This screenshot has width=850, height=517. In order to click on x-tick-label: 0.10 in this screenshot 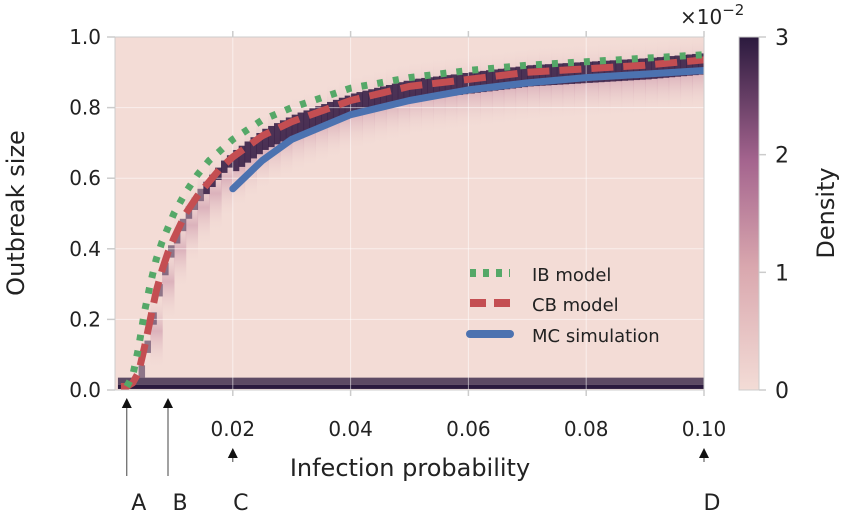, I will do `click(704, 429)`.